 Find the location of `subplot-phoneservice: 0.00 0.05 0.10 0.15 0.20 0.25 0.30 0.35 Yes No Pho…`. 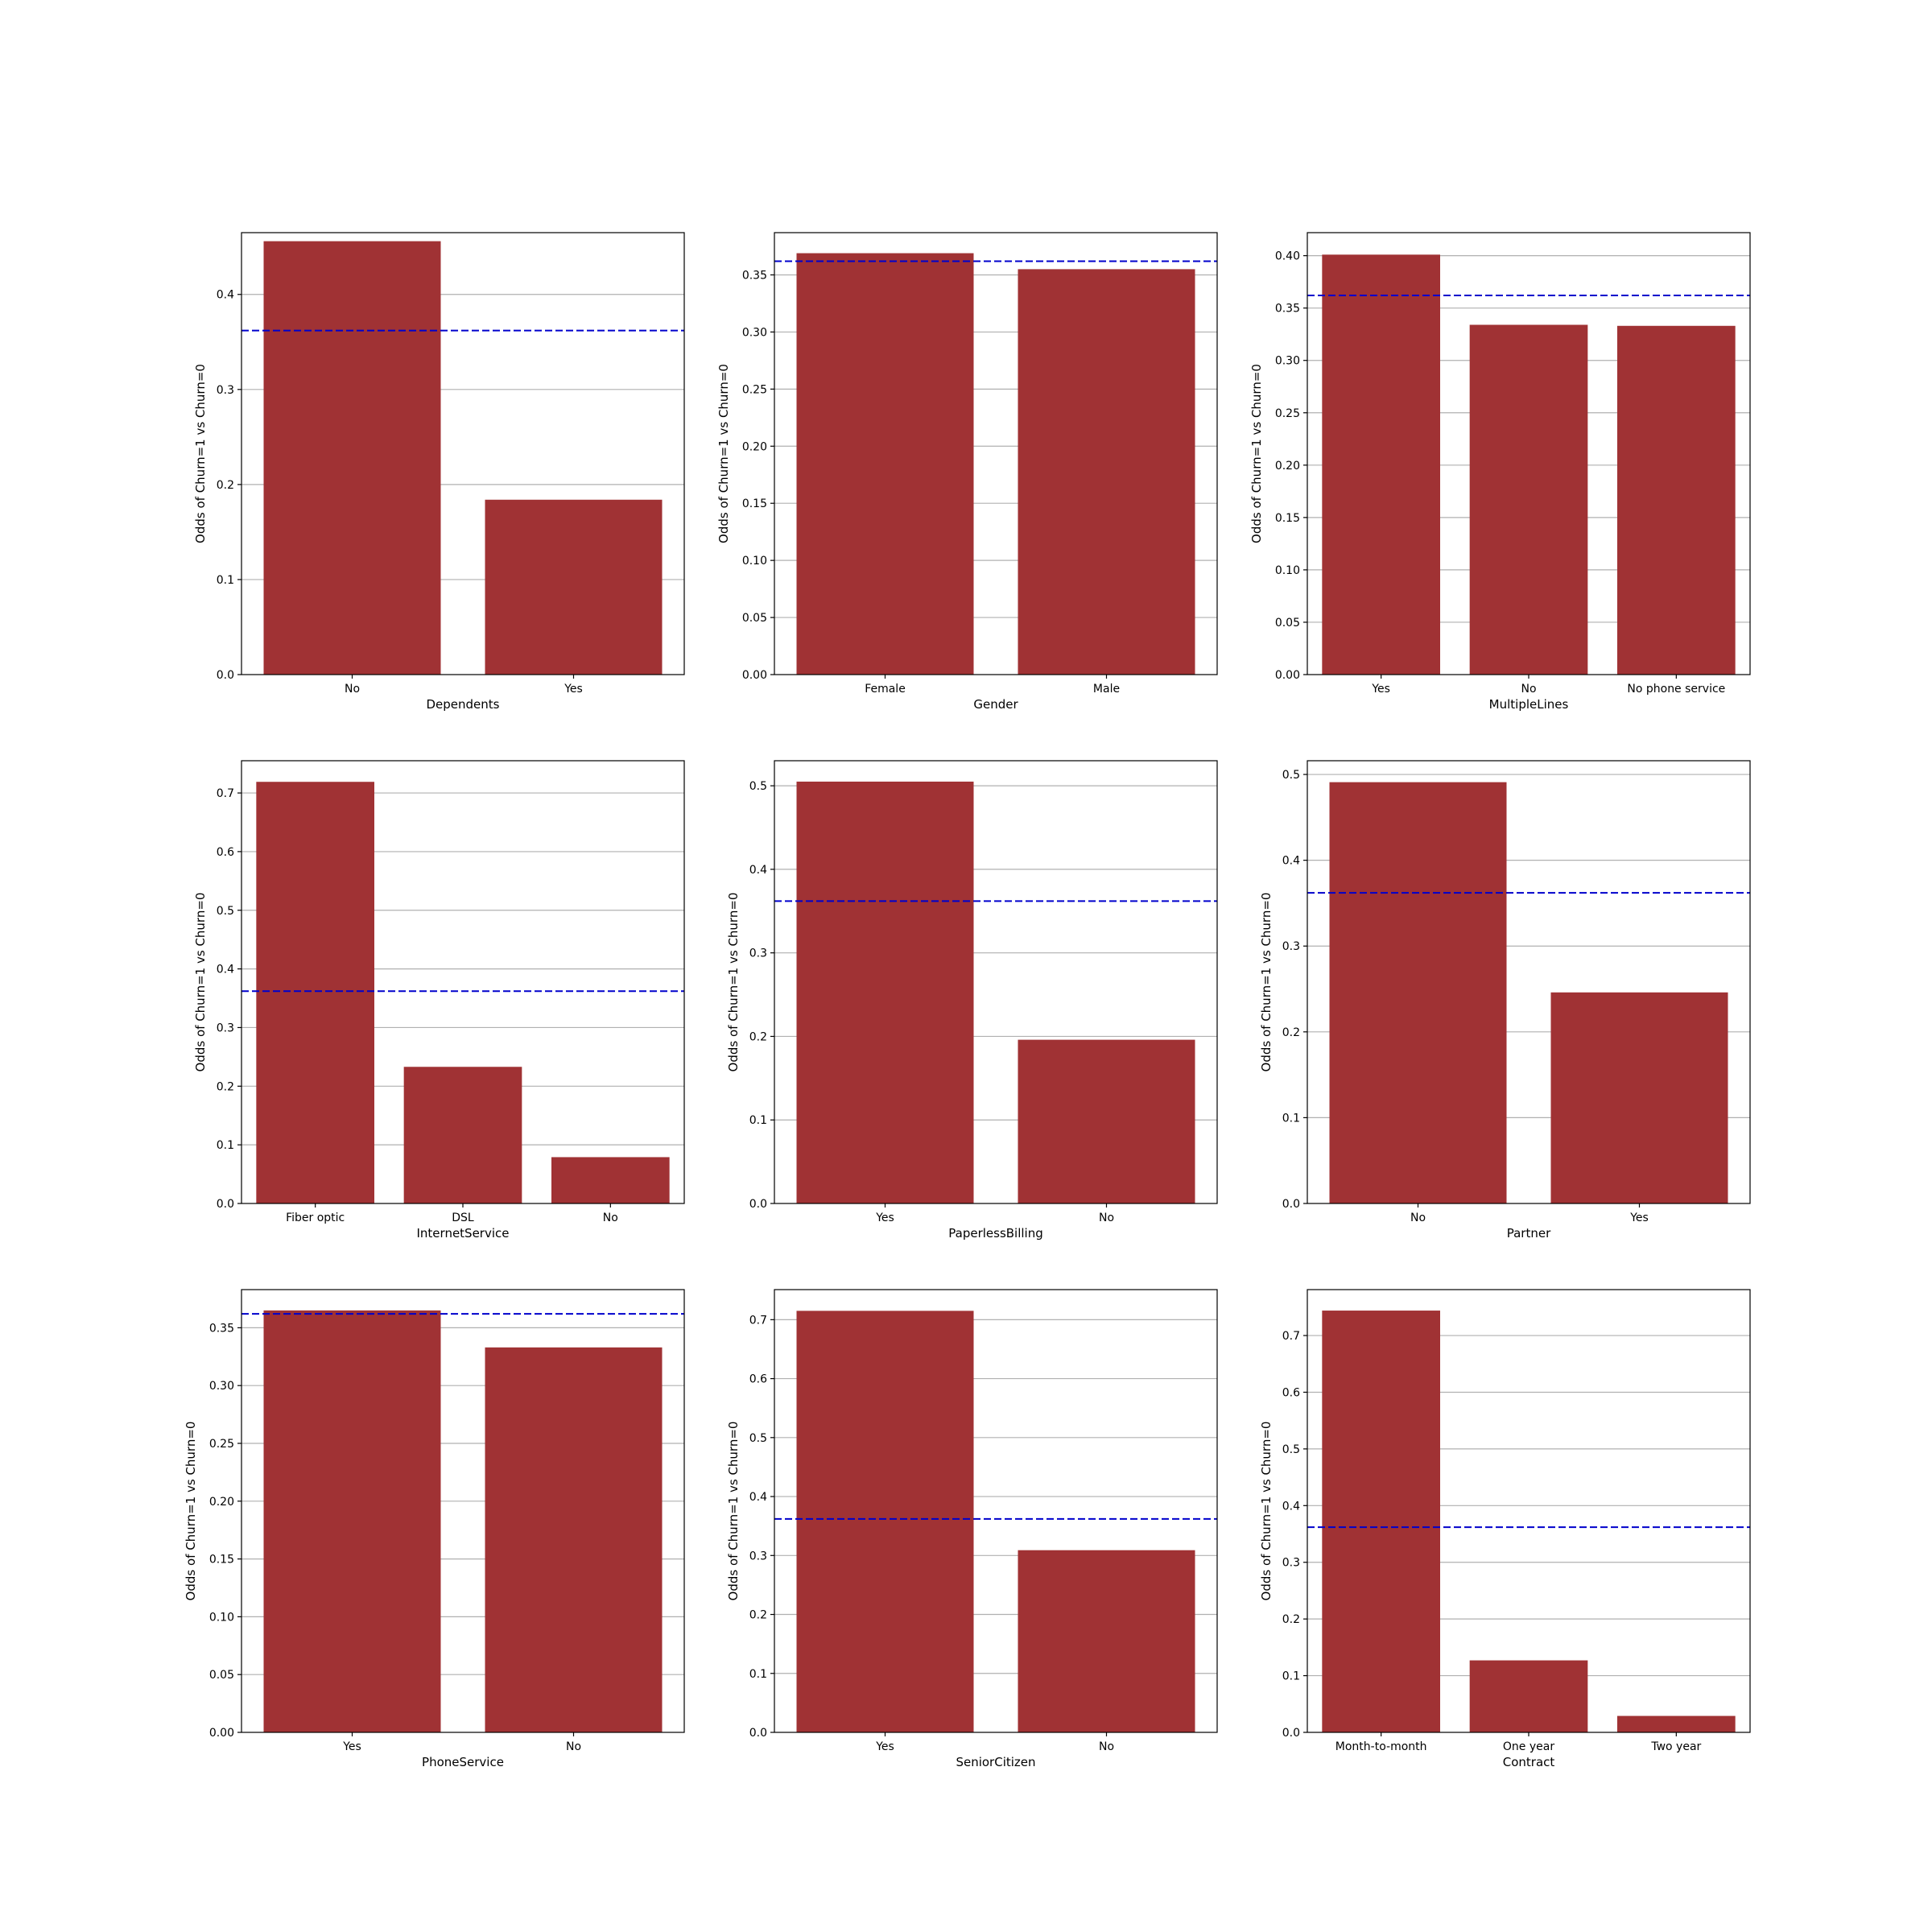

subplot-phoneservice: 0.00 0.05 0.10 0.15 0.20 0.25 0.30 0.35 Yes No Pho… is located at coordinates (434, 1529).